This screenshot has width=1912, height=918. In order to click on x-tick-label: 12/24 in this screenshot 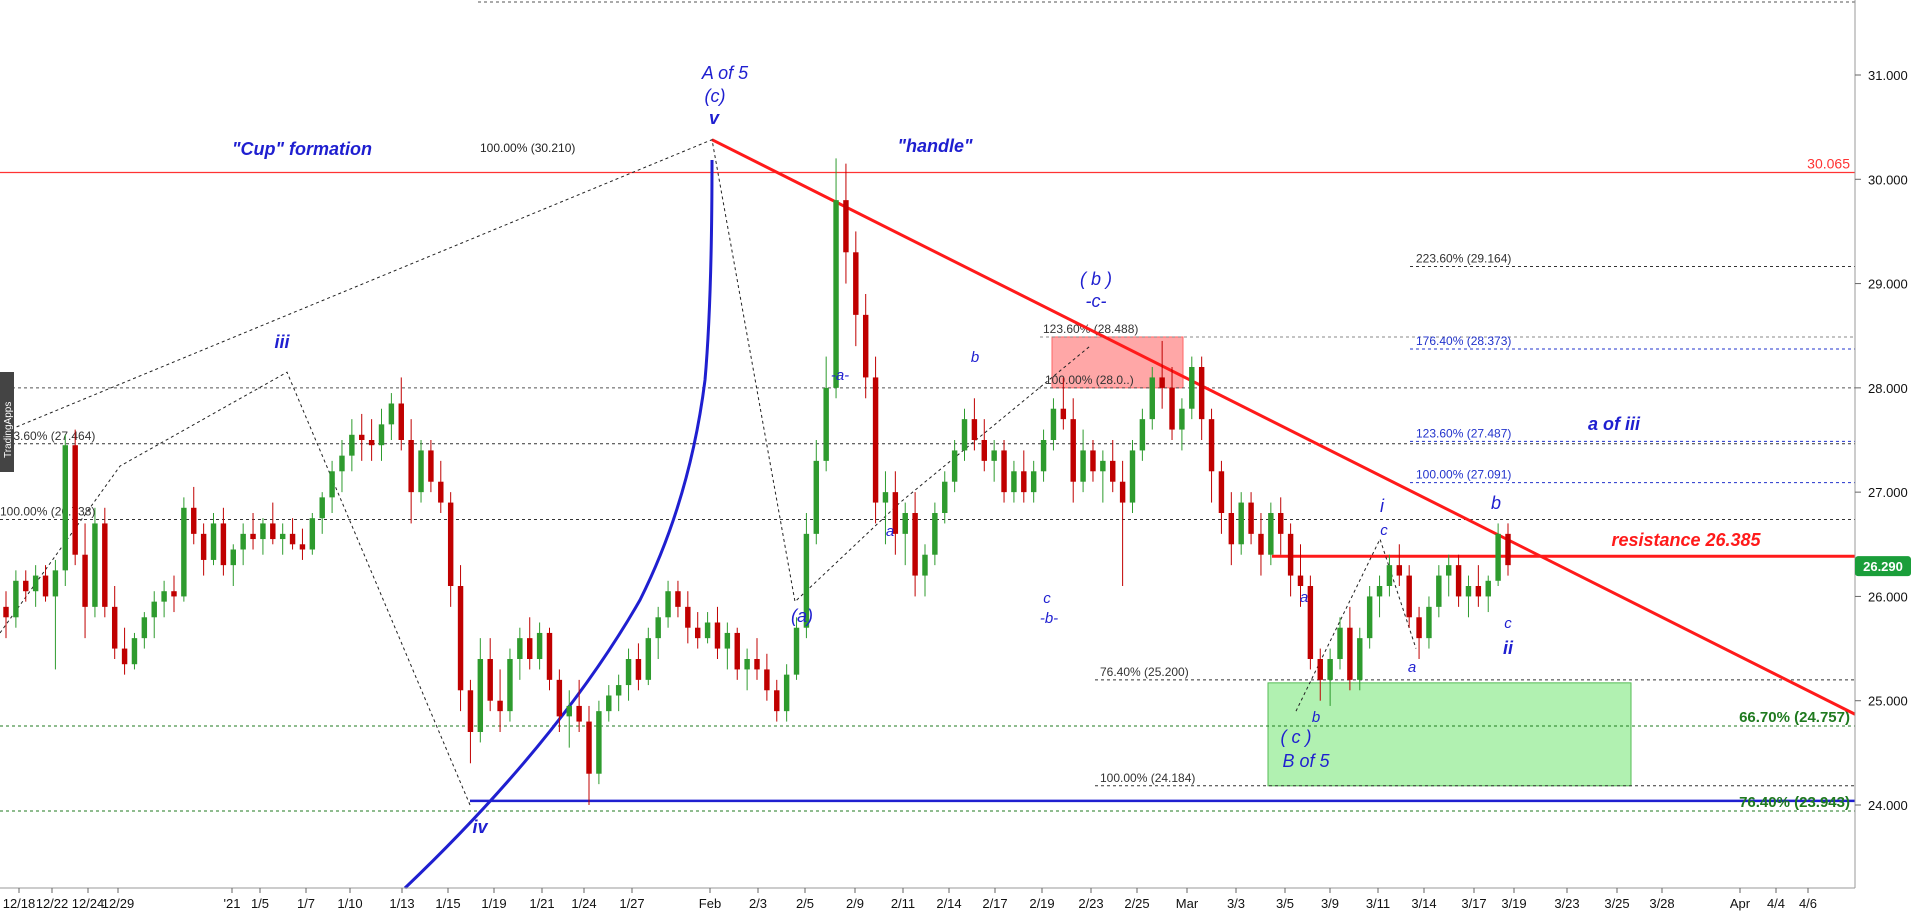, I will do `click(88, 903)`.